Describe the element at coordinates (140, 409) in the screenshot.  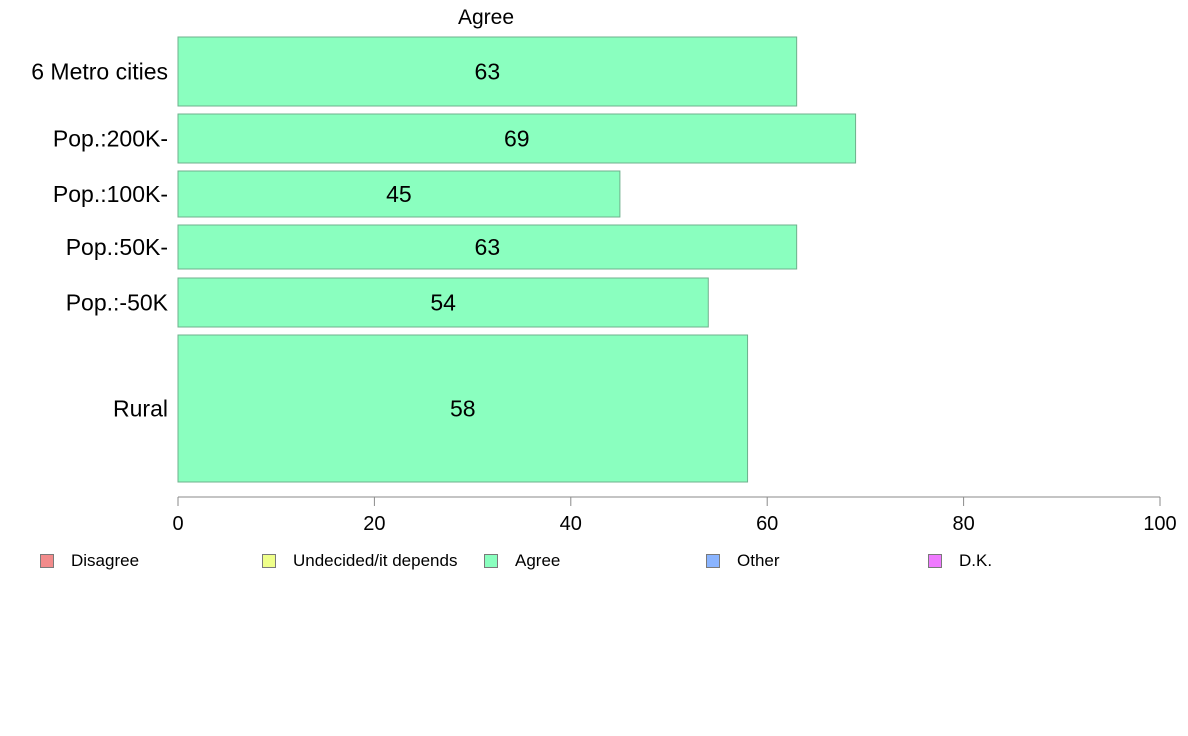
I see `category-label-rural: Rural` at that location.